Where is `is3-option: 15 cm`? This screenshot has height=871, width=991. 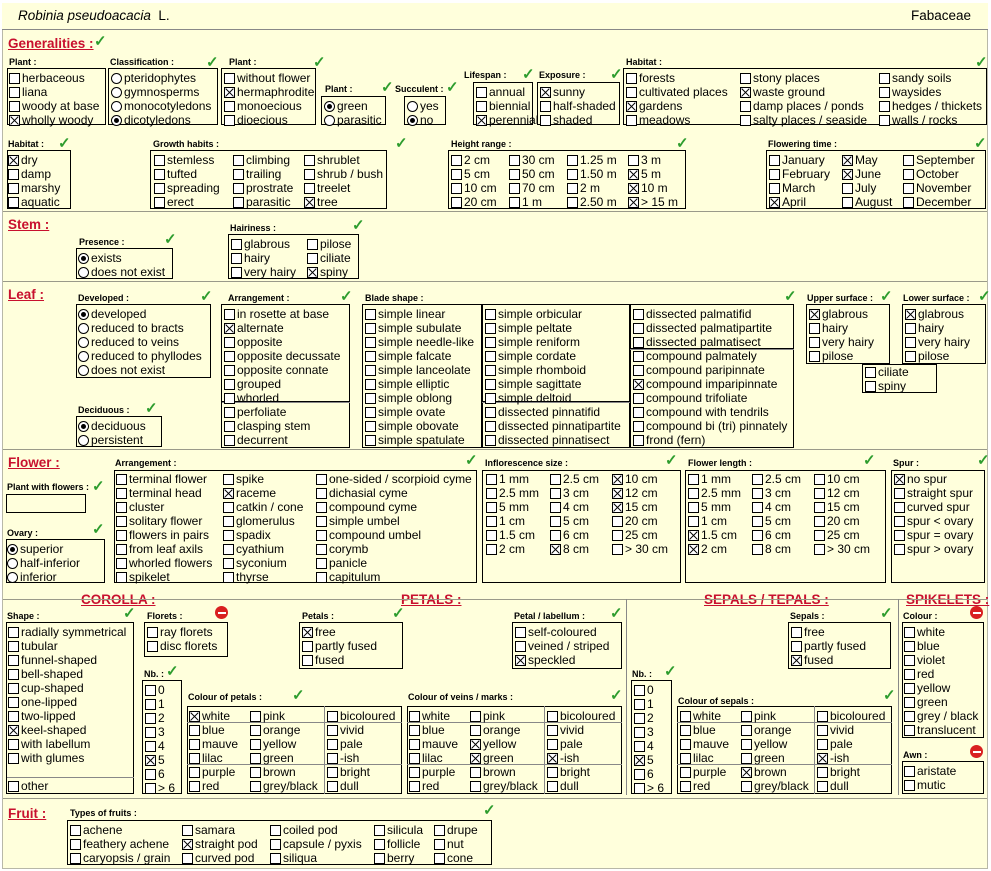
is3-option: 15 cm is located at coordinates (635, 507).